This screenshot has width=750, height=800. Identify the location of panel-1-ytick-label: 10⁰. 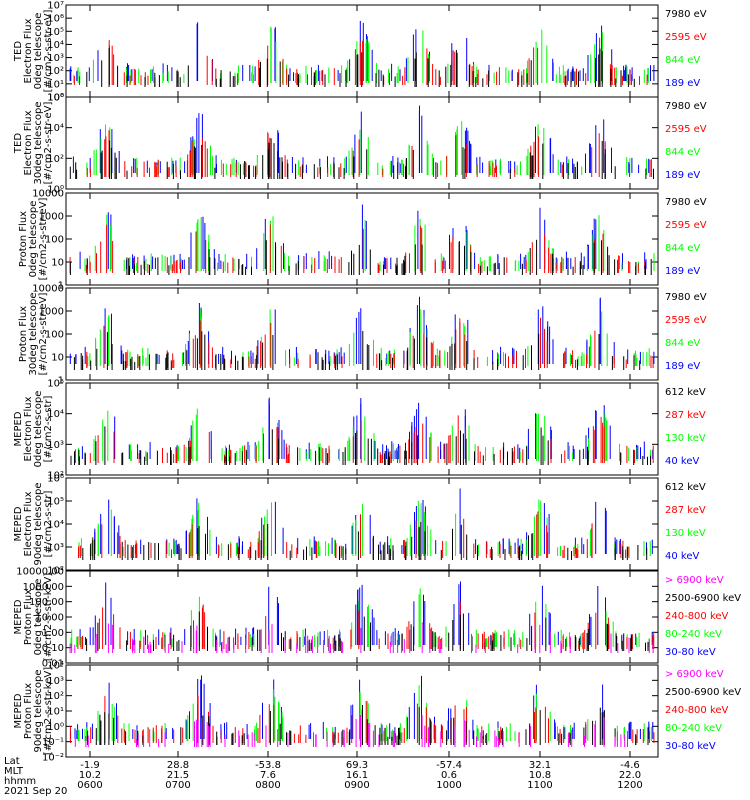
(55, 98).